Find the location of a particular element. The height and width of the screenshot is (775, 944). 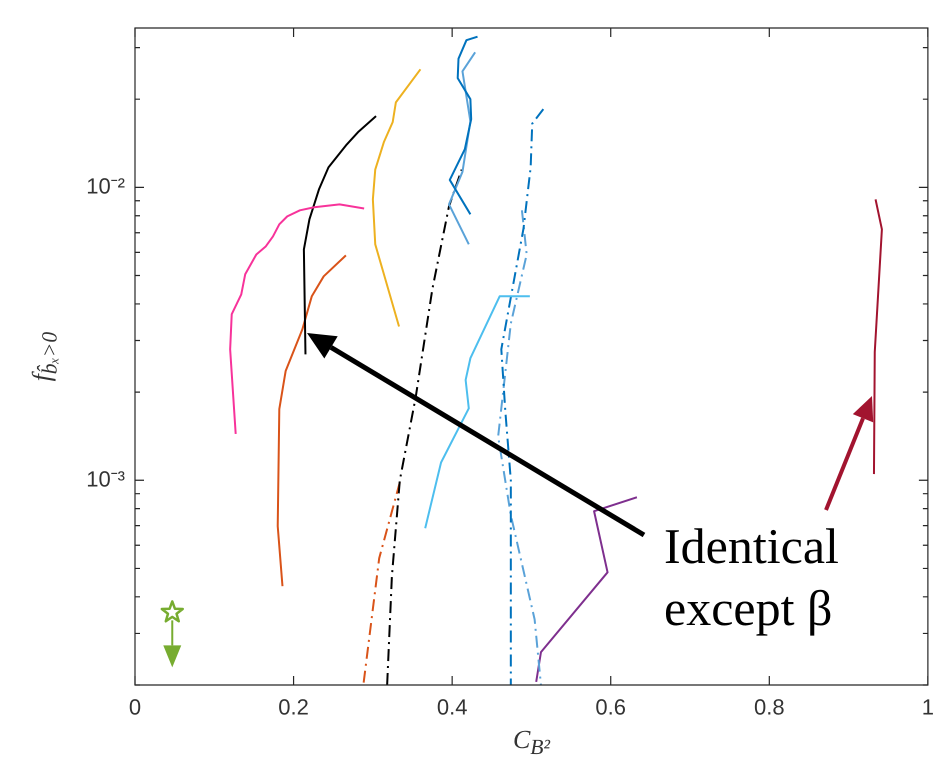

x-tick-label: 0.8 is located at coordinates (769, 707).